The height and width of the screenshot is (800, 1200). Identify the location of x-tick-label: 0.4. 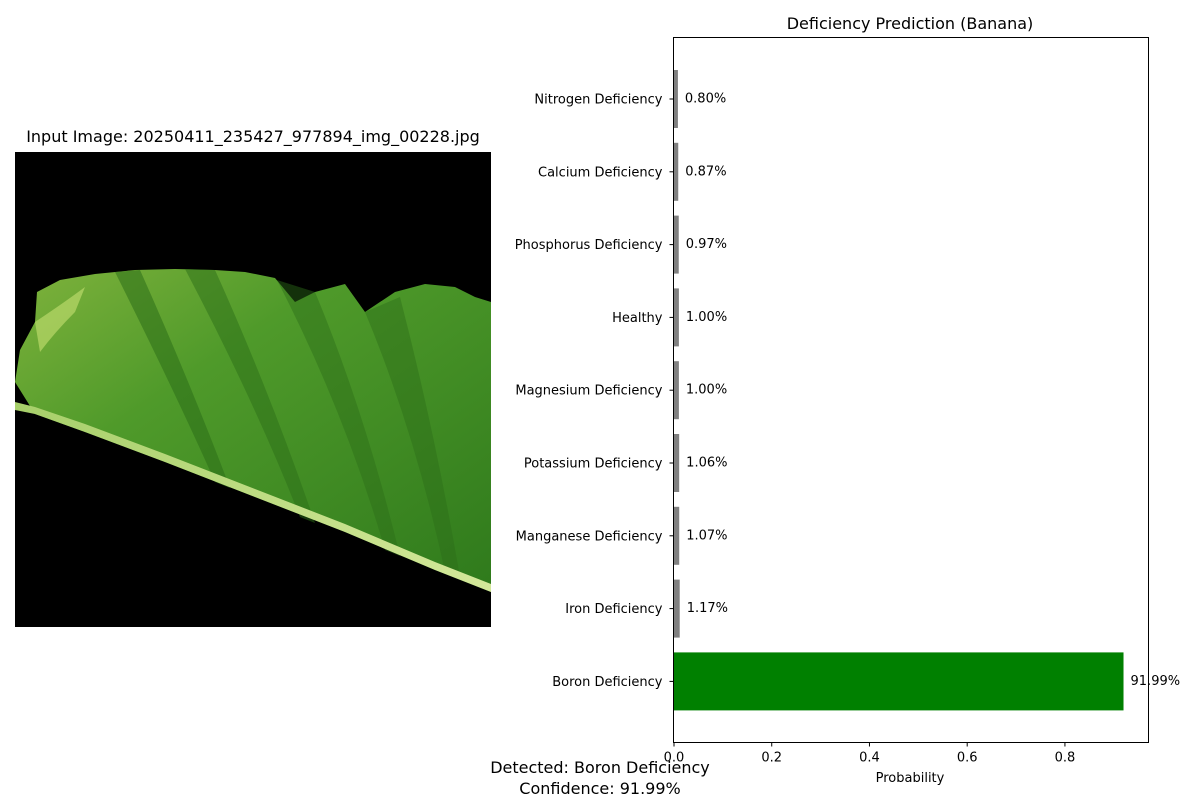
(869, 758).